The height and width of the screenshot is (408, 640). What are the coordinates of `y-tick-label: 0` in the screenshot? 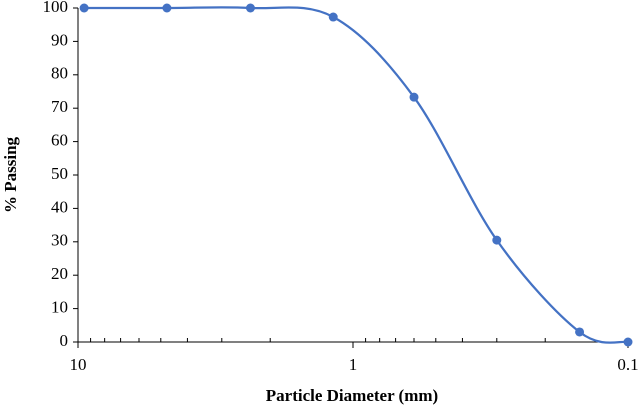 It's located at (64, 340).